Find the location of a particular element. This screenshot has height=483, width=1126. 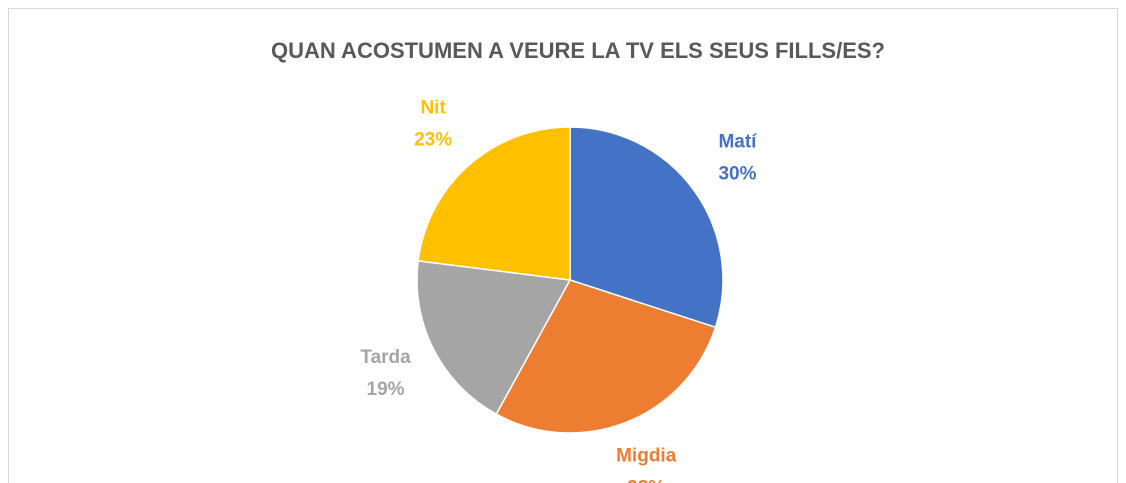

slice-category-label: Nit is located at coordinates (433, 108).